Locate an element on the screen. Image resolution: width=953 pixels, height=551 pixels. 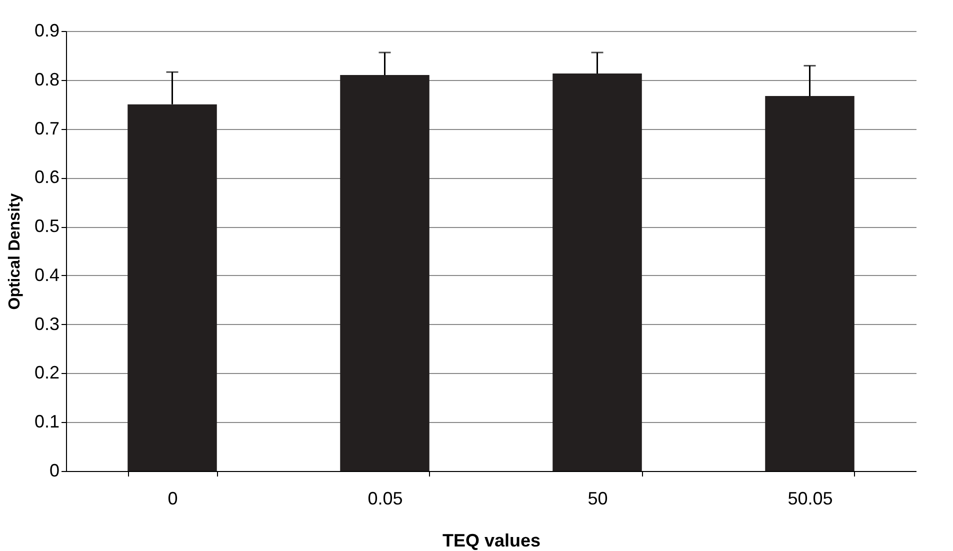
y-tick-label: 0.2 is located at coordinates (47, 372).